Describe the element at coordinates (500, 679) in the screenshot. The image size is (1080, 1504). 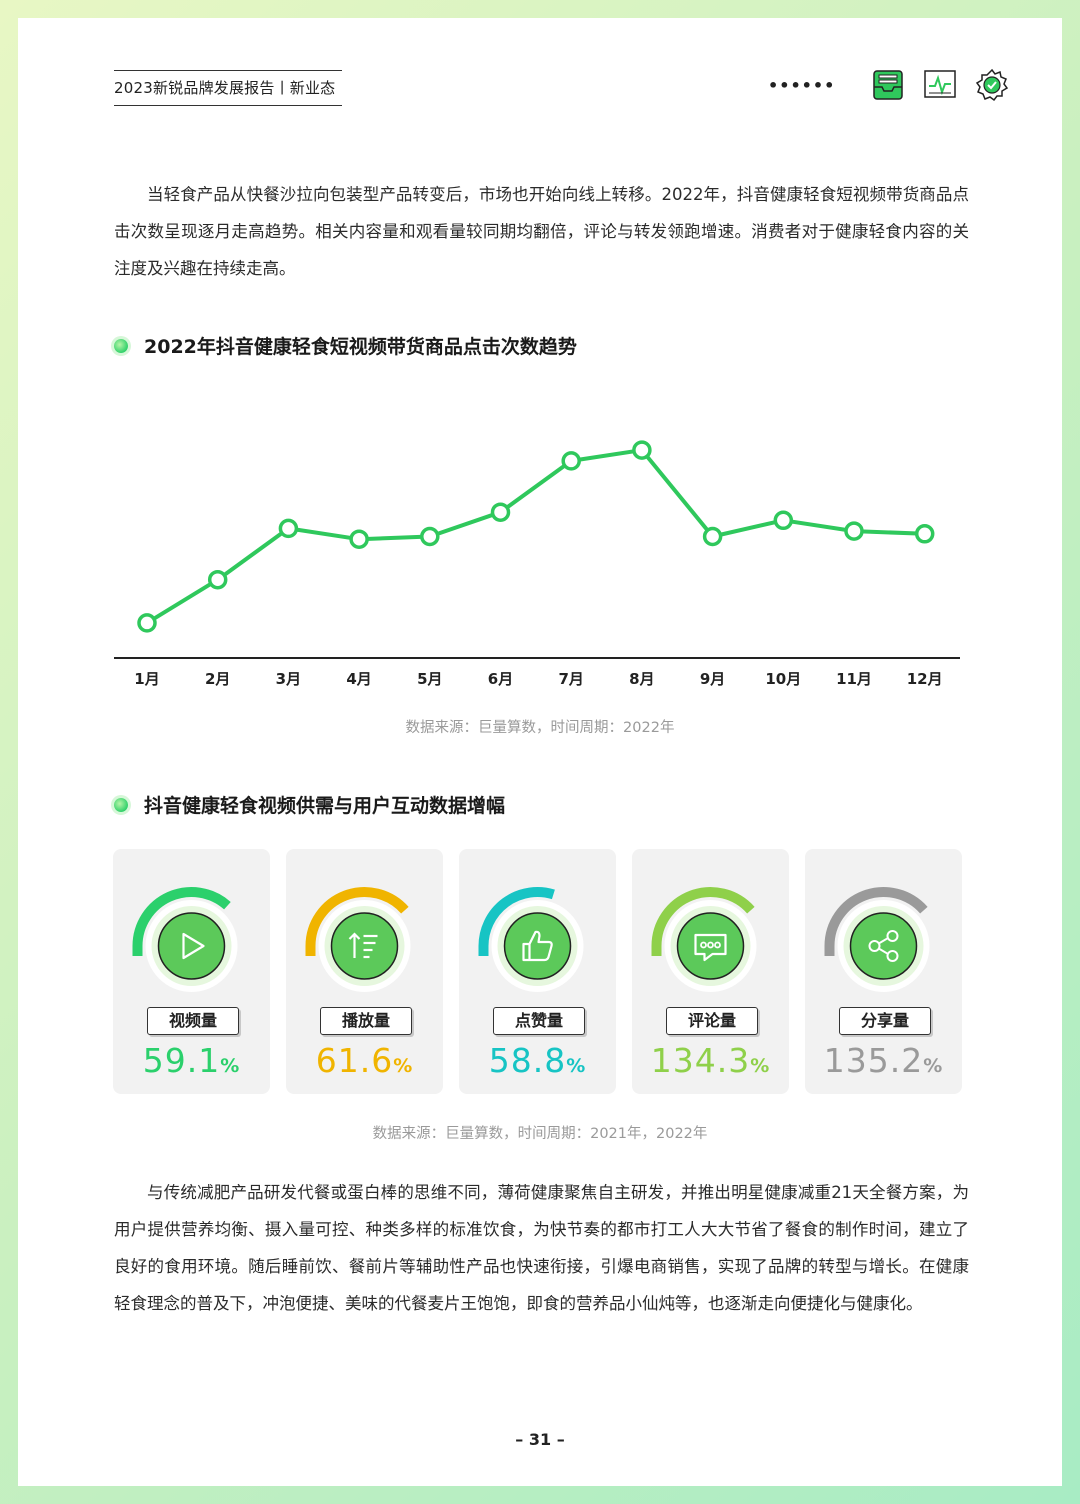
I see `x-tick-label: 6月` at that location.